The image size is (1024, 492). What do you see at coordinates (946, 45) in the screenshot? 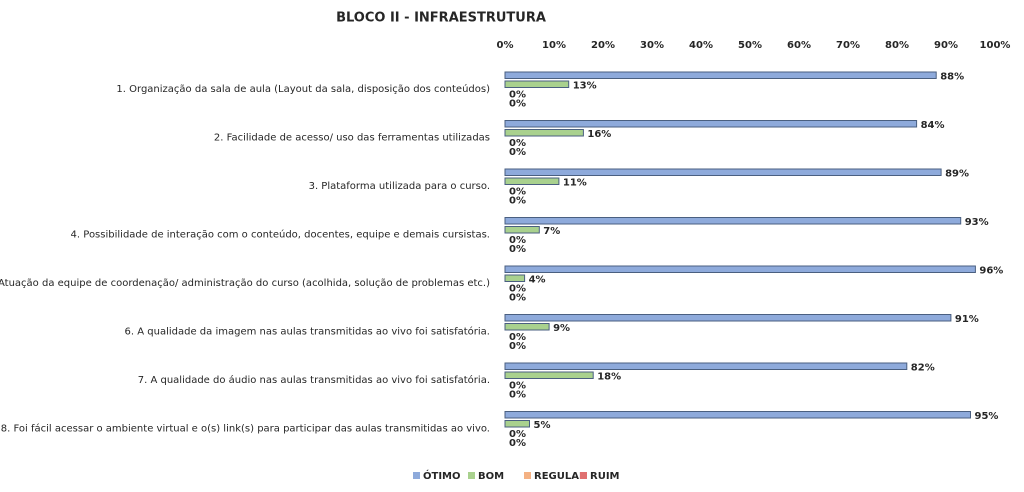
I see `x-tick-label: 90%` at bounding box center [946, 45].